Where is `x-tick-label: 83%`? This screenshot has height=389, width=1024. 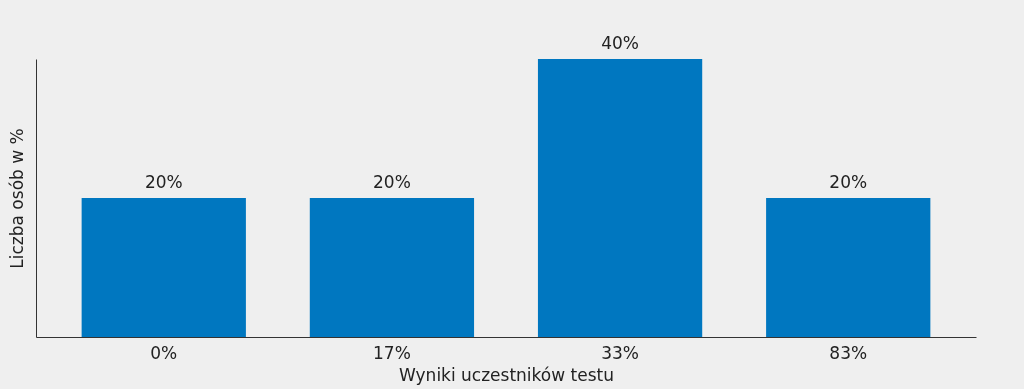
x-tick-label: 83% is located at coordinates (848, 352).